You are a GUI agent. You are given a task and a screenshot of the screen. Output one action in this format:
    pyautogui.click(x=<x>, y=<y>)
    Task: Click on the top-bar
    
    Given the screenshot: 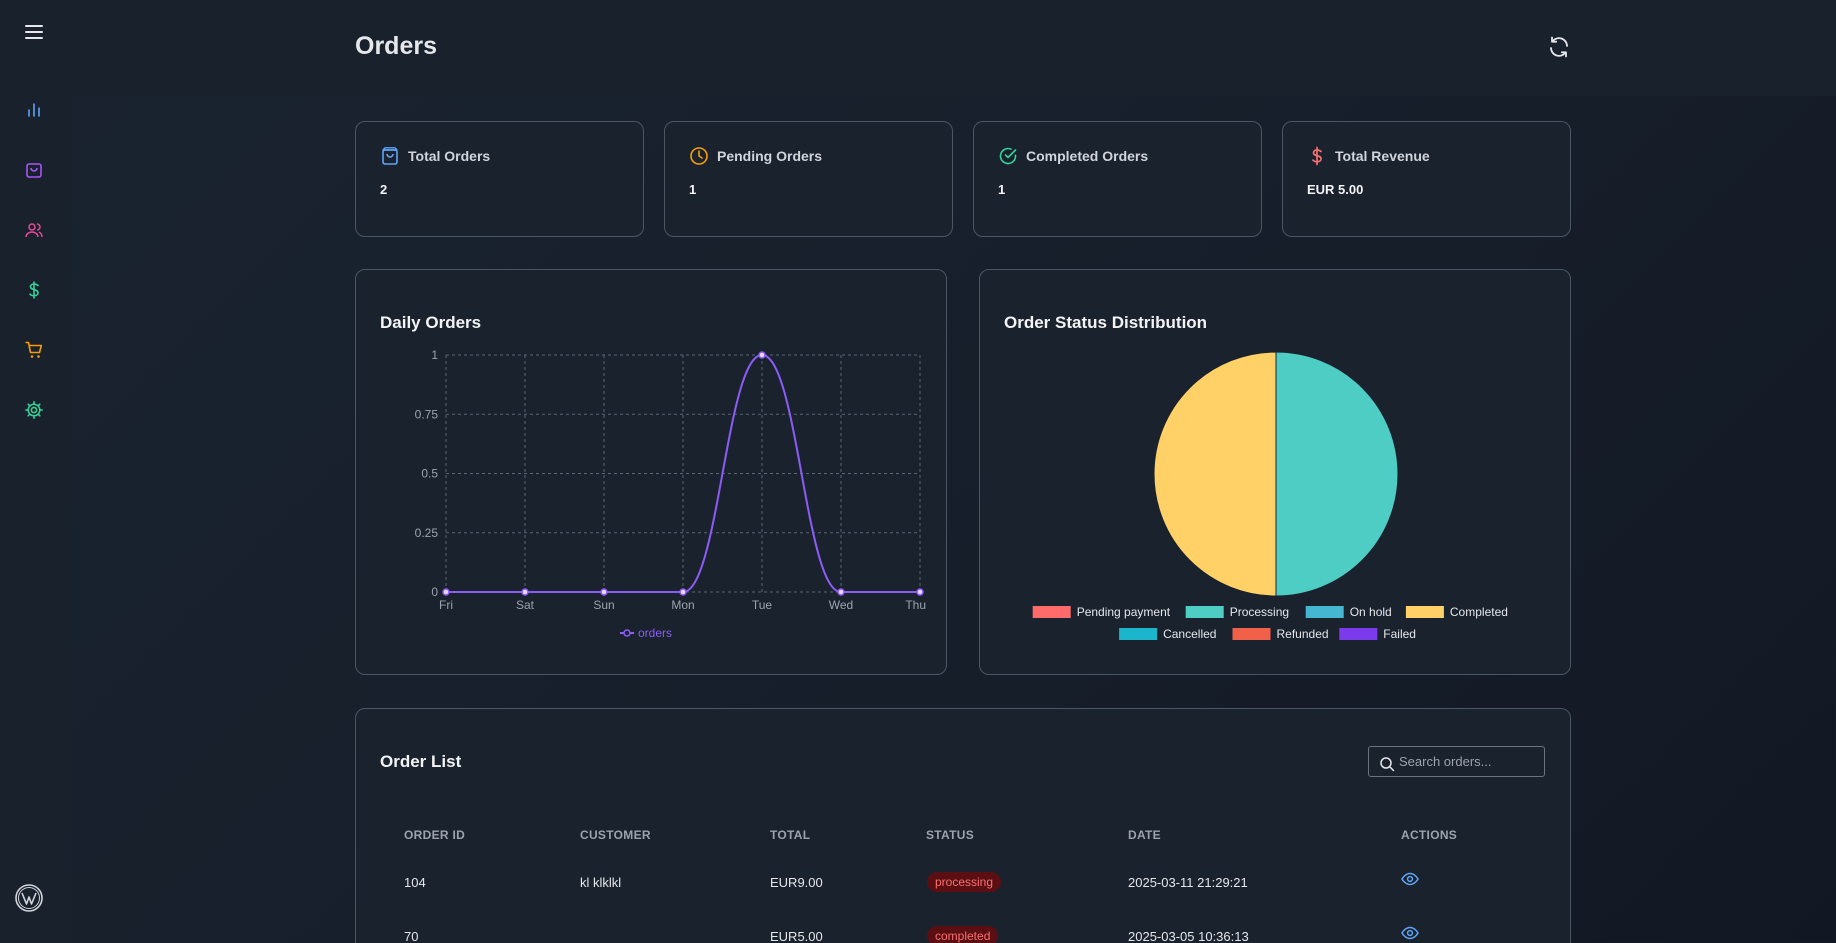 What is the action you would take?
    pyautogui.click(x=954, y=48)
    